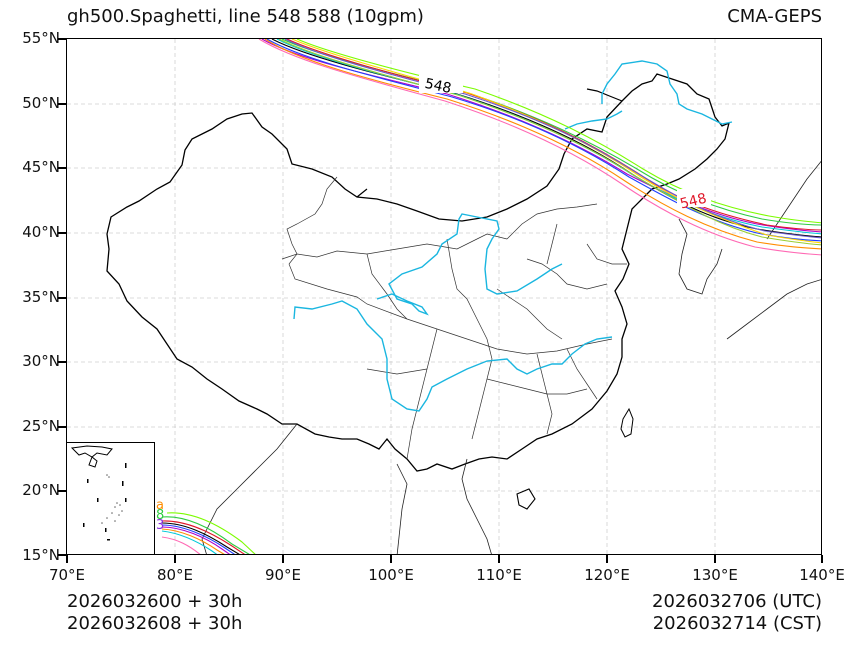 The image size is (860, 645). I want to click on lat-label-50: 50°N, so click(41, 103).